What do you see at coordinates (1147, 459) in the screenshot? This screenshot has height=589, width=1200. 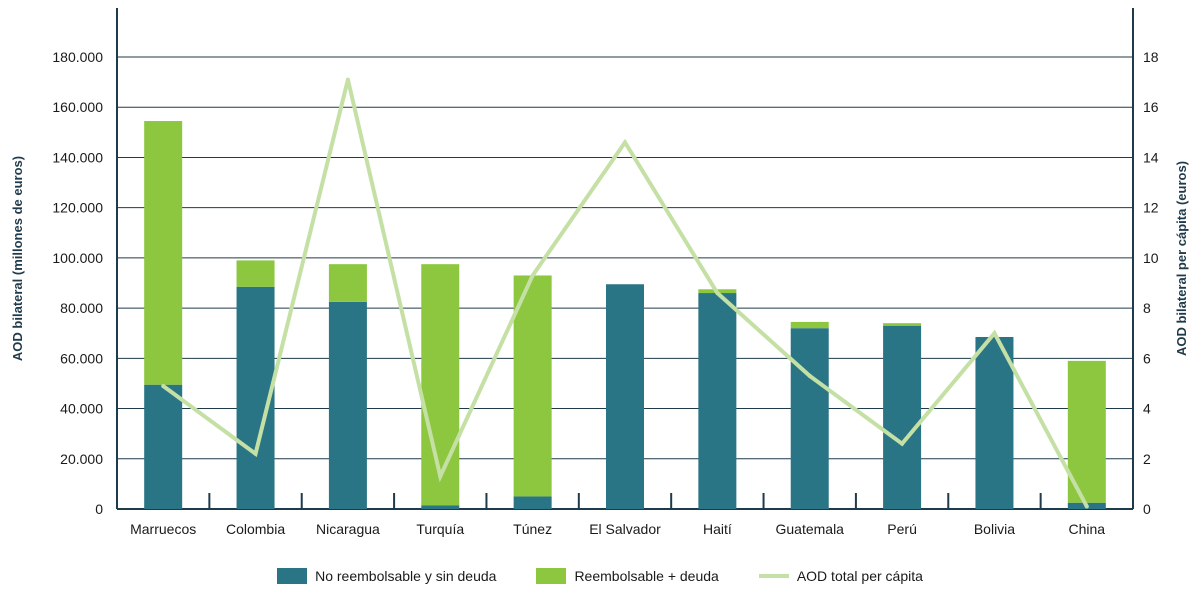 I see `y2-tick-label: 2` at bounding box center [1147, 459].